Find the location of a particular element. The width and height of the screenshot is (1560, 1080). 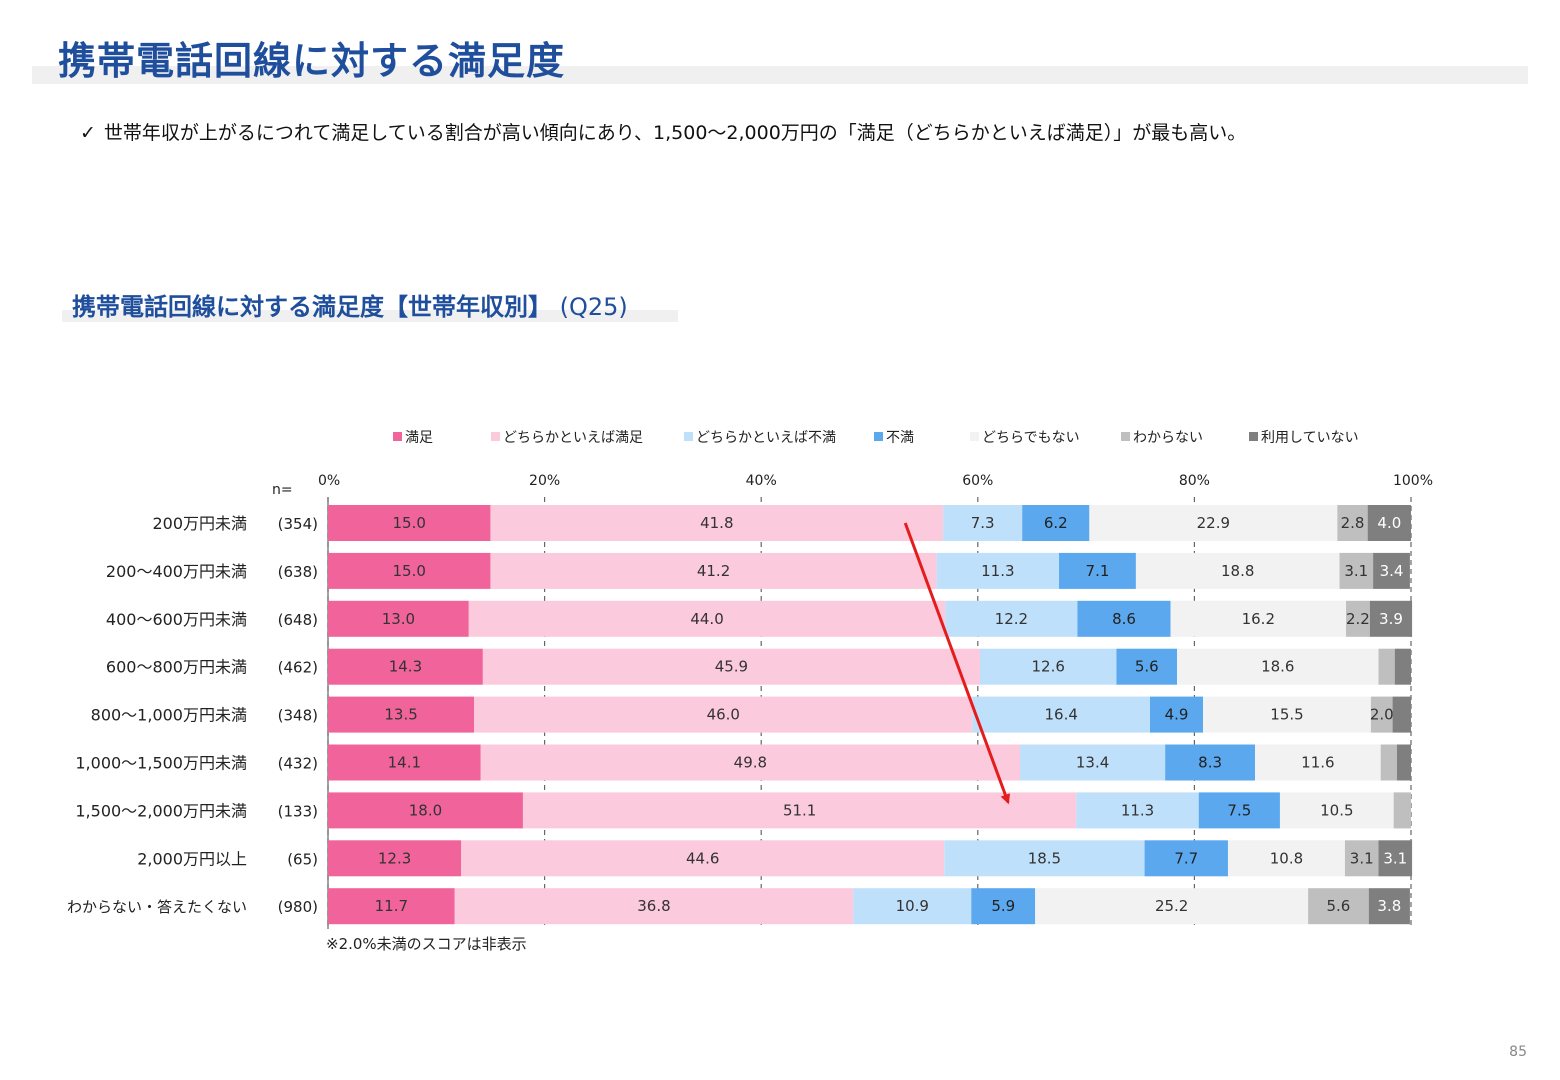

n-value: (980) is located at coordinates (298, 907).